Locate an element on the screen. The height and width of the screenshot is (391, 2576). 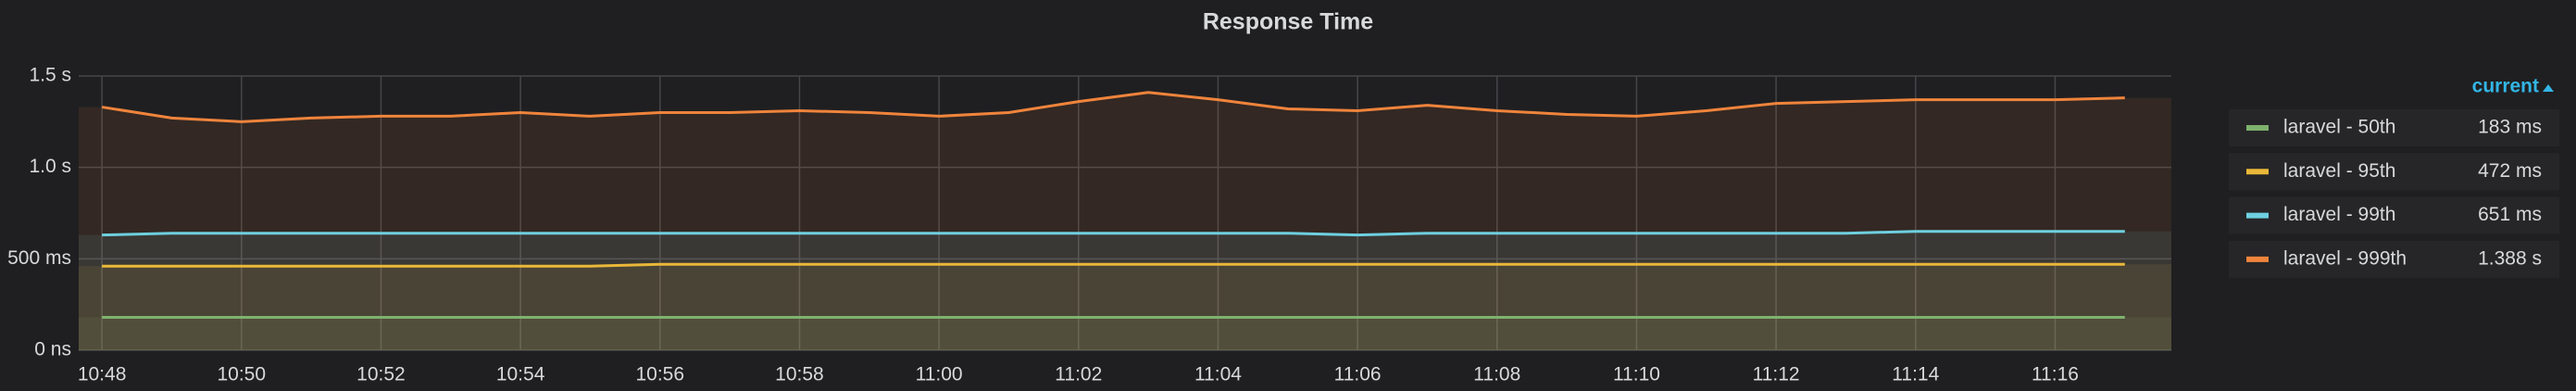
y-tick-label: 0 ns is located at coordinates (52, 349).